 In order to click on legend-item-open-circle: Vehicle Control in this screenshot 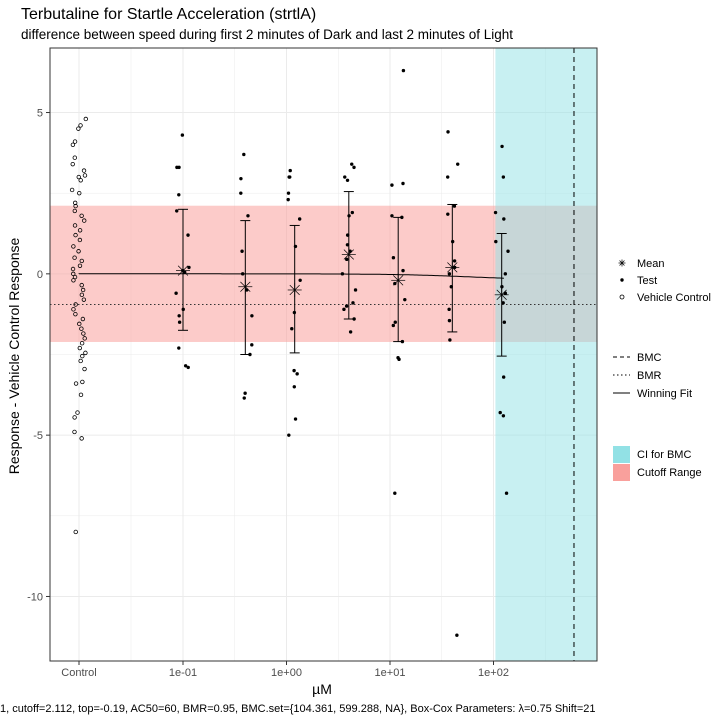, I will do `click(665, 298)`.